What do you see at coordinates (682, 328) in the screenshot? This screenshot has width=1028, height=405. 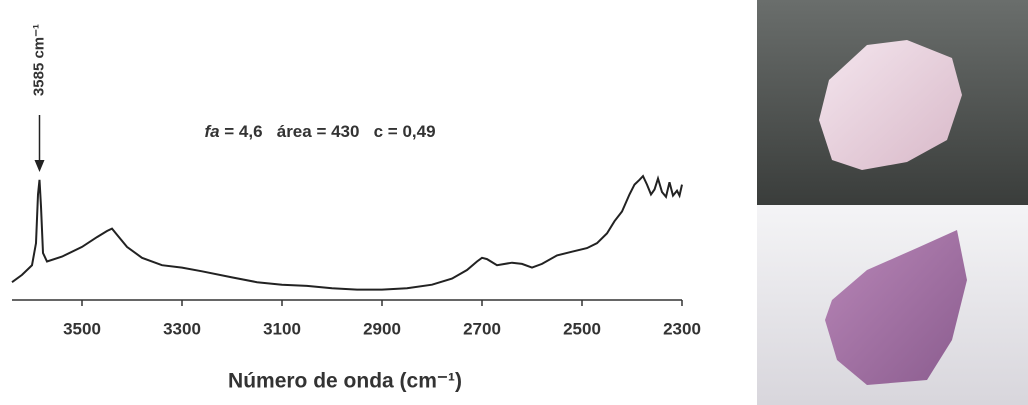 I see `x-tick-label: 2300` at bounding box center [682, 328].